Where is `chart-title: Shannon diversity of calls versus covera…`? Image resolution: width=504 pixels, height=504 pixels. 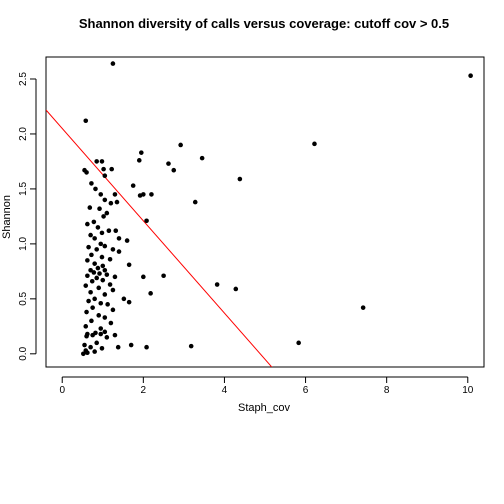 chart-title: Shannon diversity of calls versus covera… is located at coordinates (264, 23).